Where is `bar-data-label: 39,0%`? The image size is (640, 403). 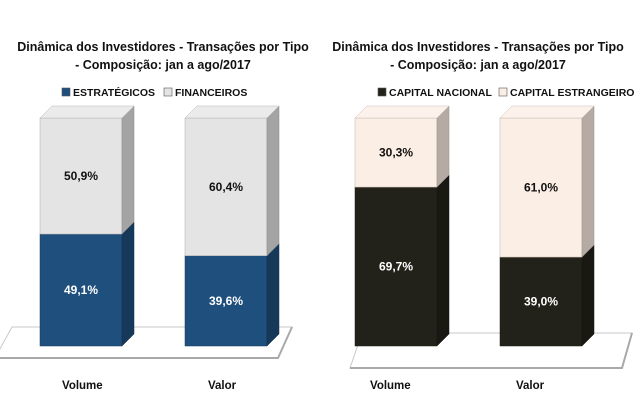 bar-data-label: 39,0% is located at coordinates (541, 302).